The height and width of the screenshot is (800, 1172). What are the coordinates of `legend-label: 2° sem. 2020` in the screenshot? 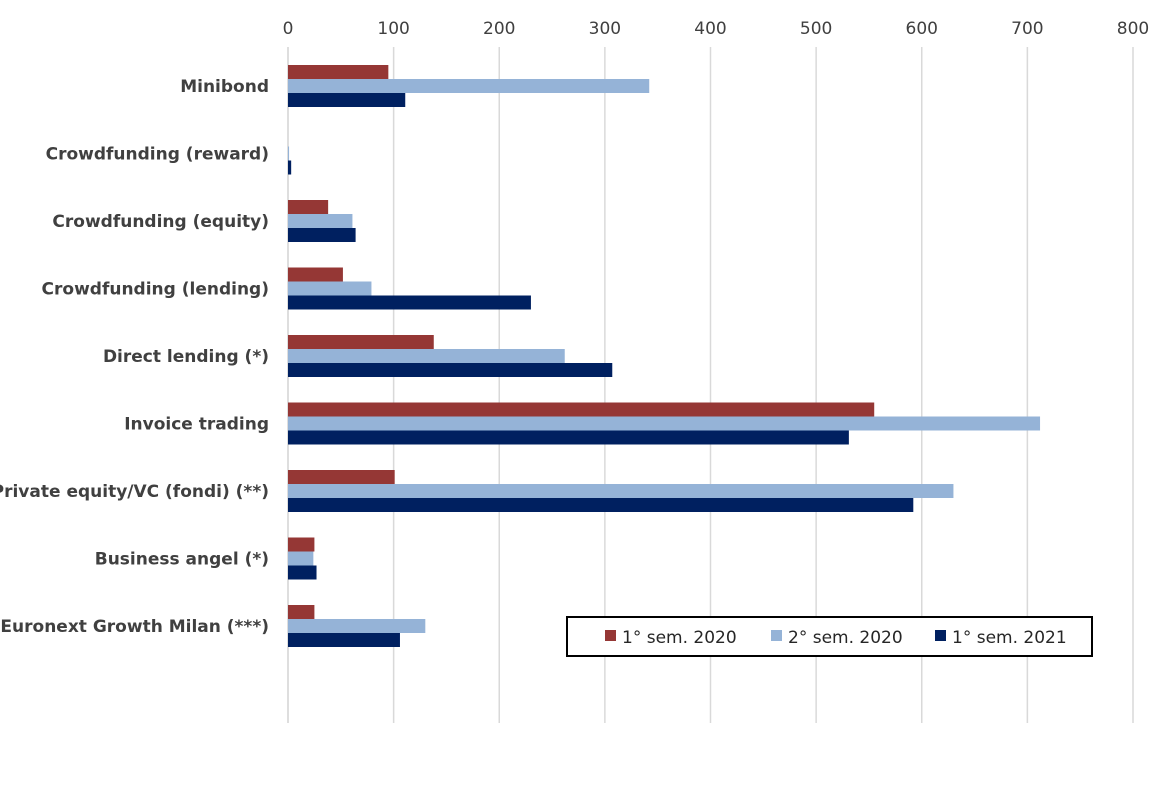 It's located at (845, 638).